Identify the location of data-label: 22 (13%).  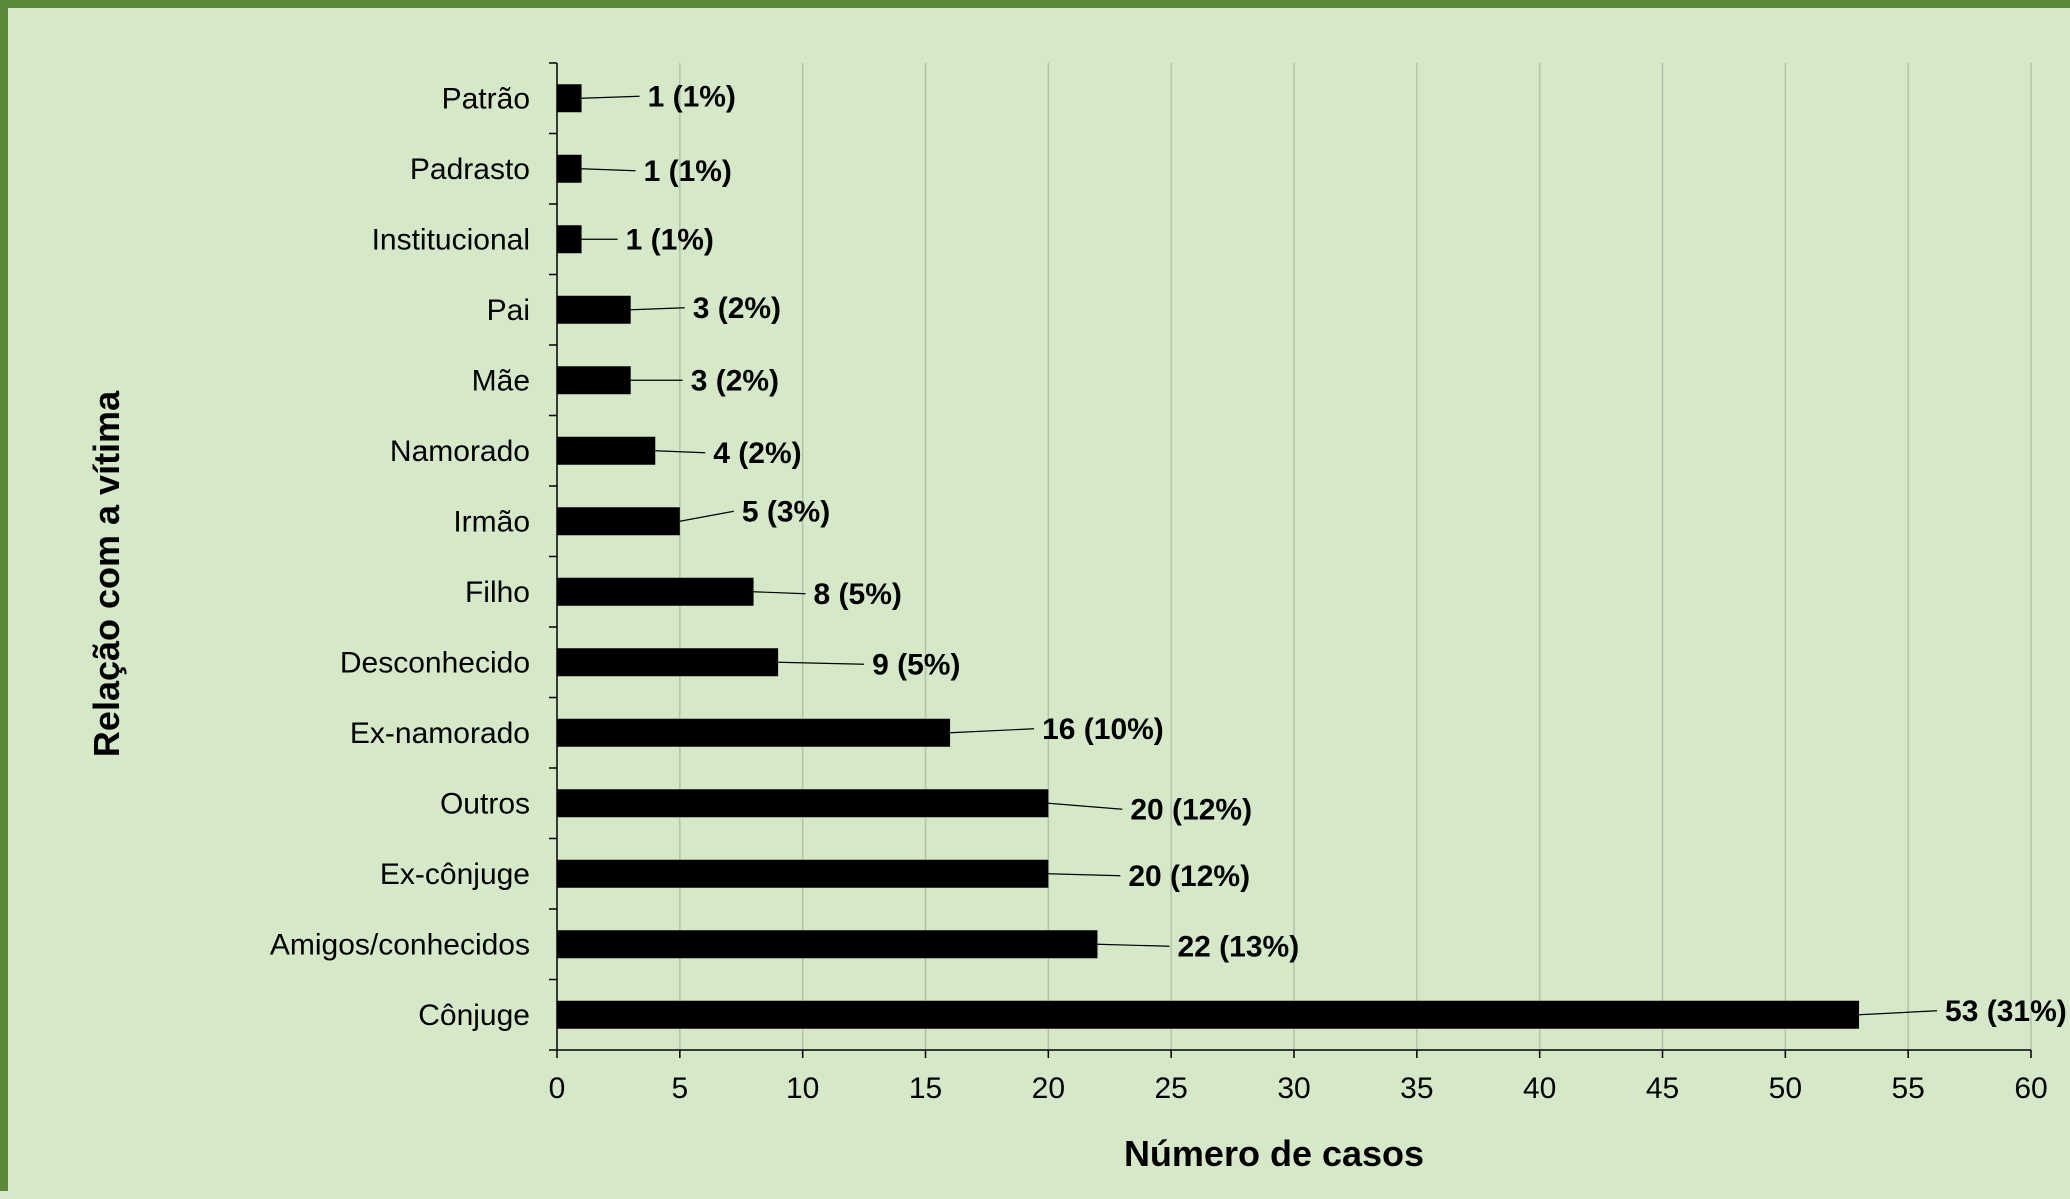
(1238, 946).